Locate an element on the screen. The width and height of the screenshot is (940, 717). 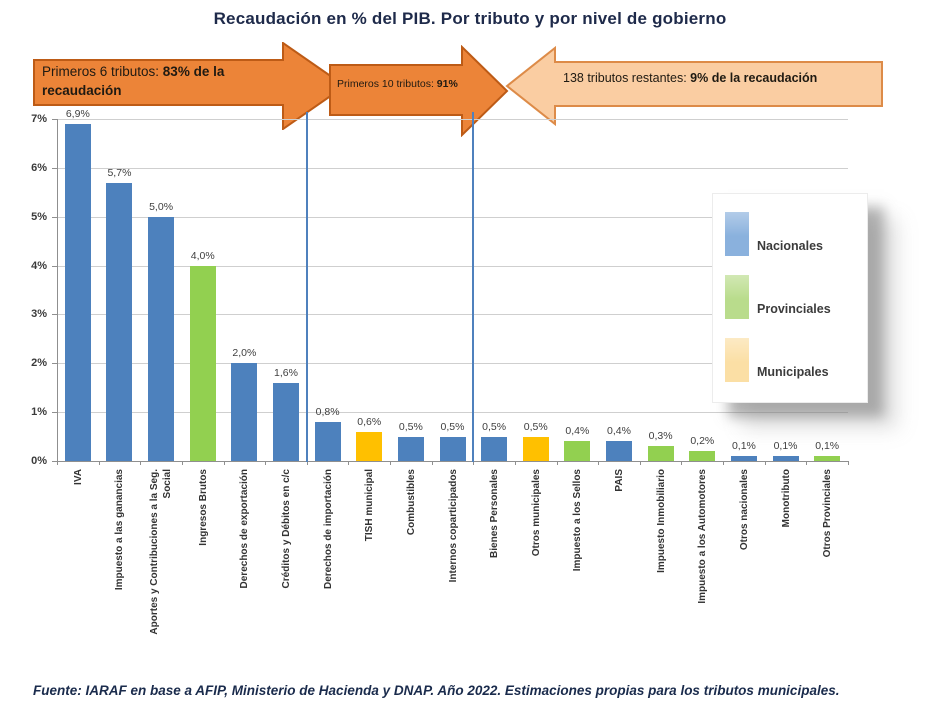
bar-impuesto-inmobiliario is located at coordinates (660, 453).